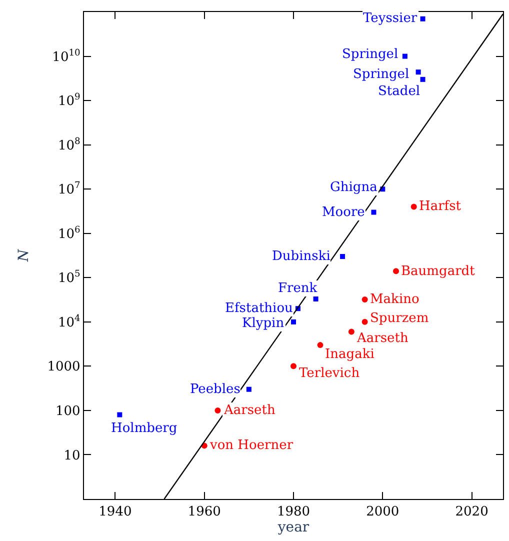 This screenshot has height=541, width=509. What do you see at coordinates (215, 389) in the screenshot?
I see `annotation: Peebles` at bounding box center [215, 389].